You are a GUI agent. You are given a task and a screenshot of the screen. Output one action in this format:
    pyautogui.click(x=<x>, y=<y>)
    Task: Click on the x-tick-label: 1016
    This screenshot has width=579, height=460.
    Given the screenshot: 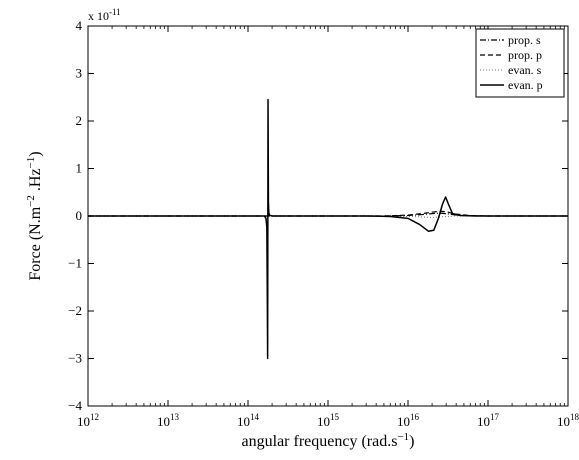 What is the action you would take?
    pyautogui.click(x=408, y=420)
    